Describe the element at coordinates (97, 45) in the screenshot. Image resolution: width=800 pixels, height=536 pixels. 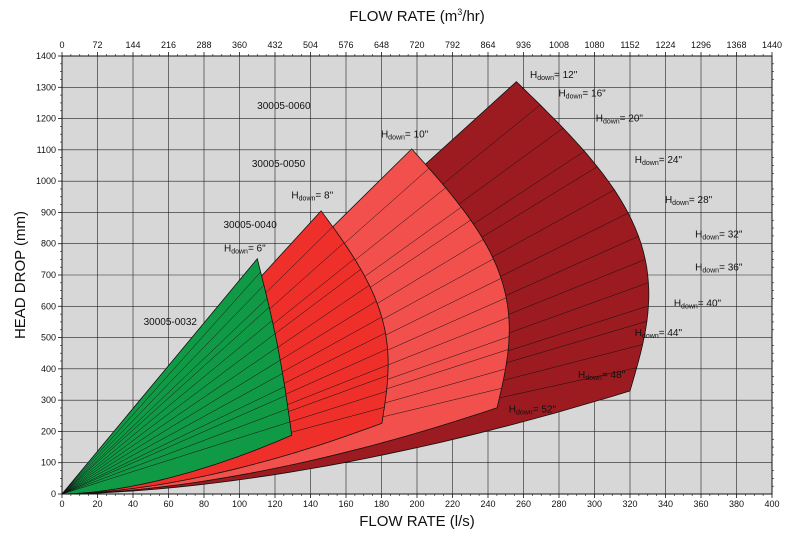
I see `x-top-tick-label: 72` at that location.